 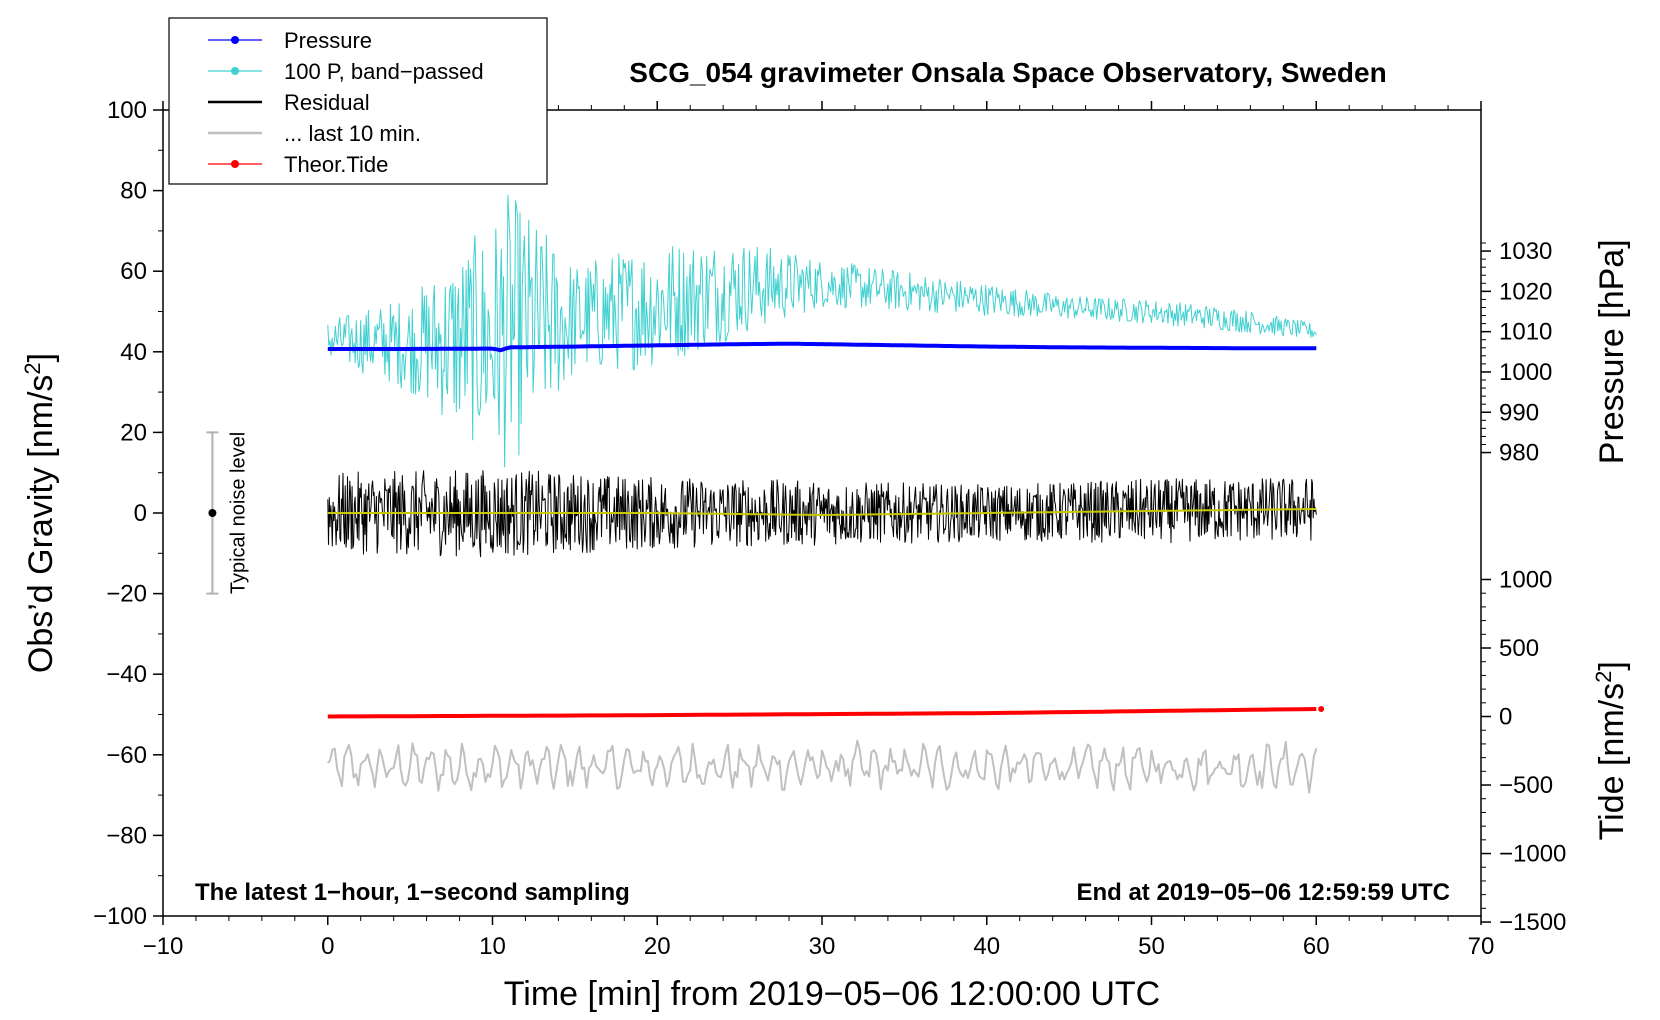 I want to click on tide-end-marker, so click(x=1321, y=708).